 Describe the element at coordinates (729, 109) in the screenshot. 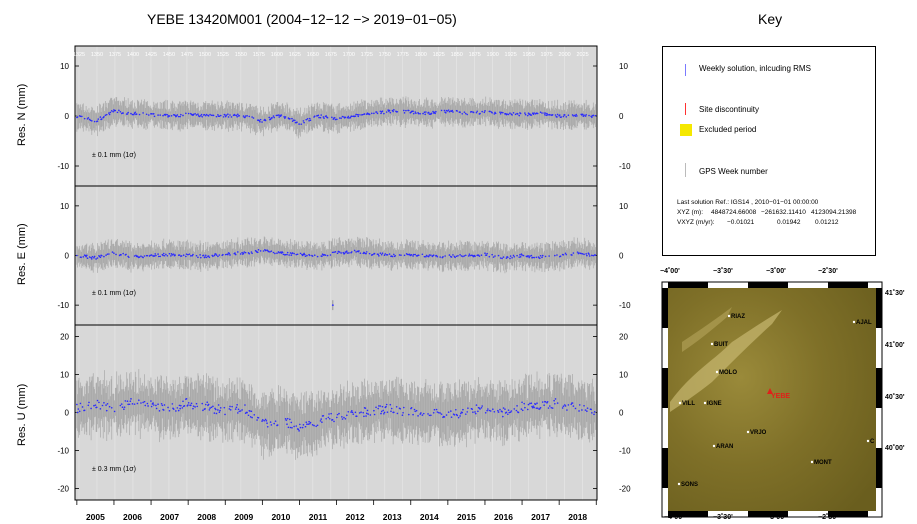

I see `key-discontinuity: Site discontinuity` at that location.